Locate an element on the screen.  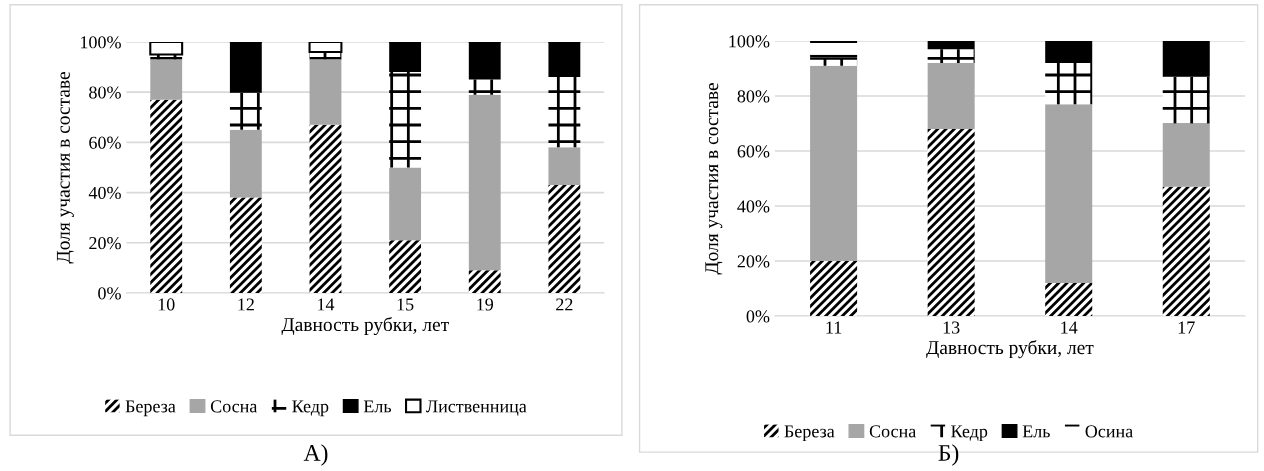
x-tick-label: 10 is located at coordinates (166, 304).